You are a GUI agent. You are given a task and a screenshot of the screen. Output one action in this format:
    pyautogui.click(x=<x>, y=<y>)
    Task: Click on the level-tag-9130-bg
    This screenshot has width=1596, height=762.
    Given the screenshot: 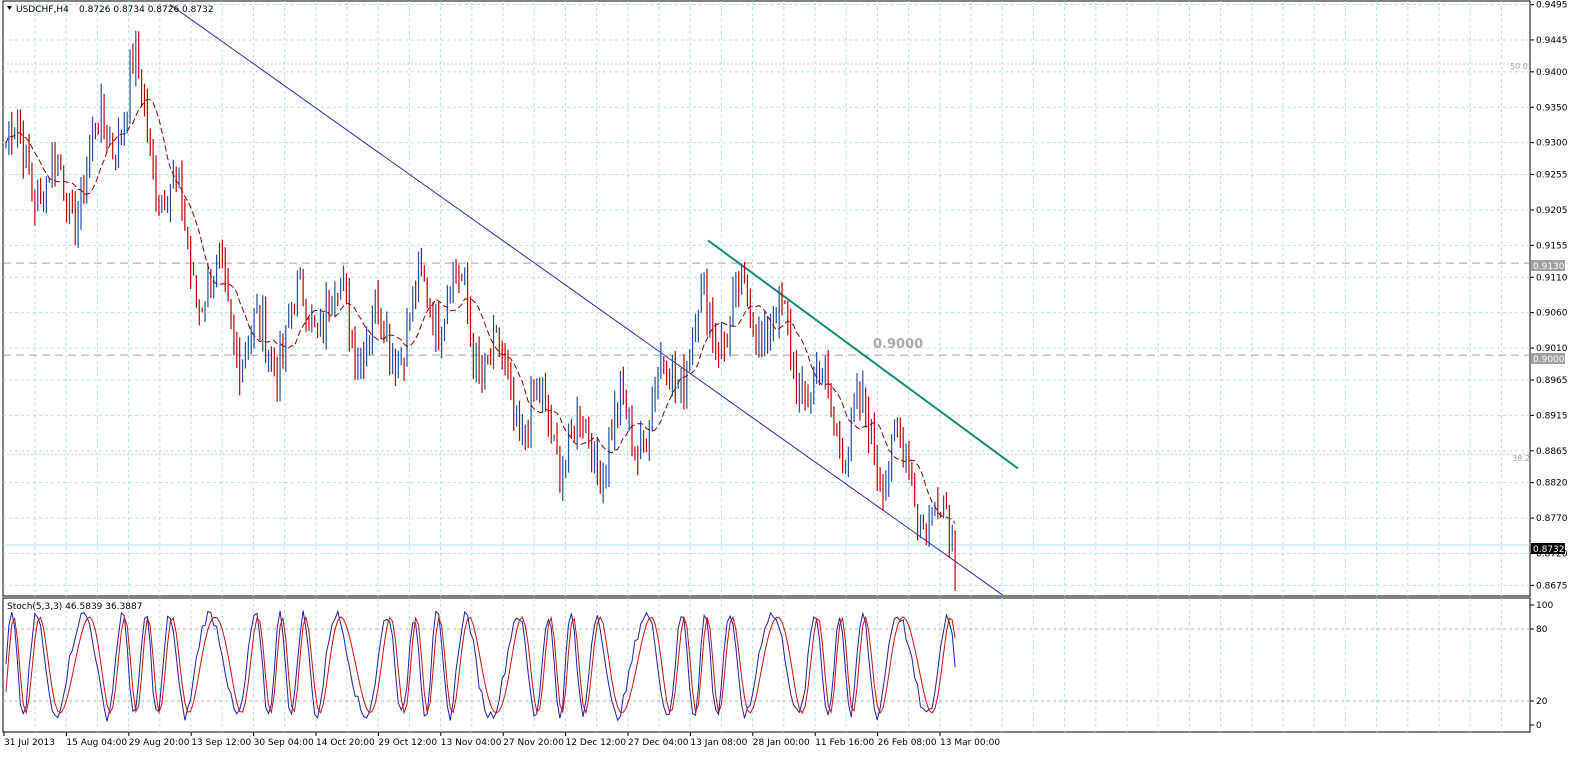 What is the action you would take?
    pyautogui.click(x=1548, y=265)
    